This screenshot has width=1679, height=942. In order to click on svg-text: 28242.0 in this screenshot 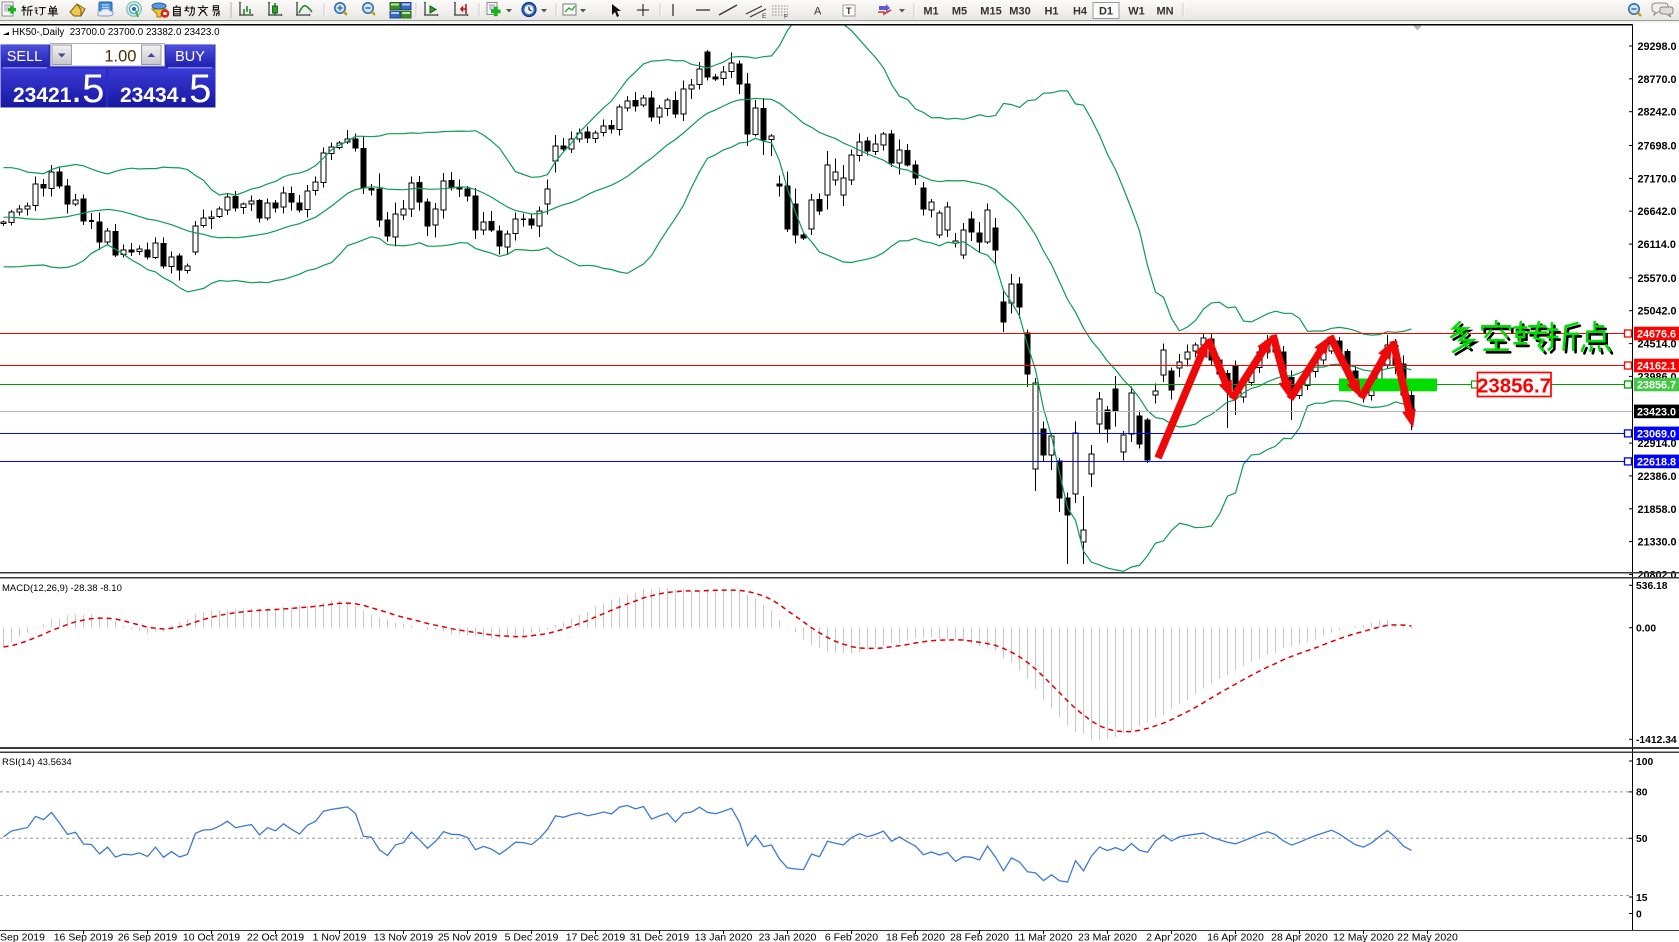, I will do `click(1657, 113)`.